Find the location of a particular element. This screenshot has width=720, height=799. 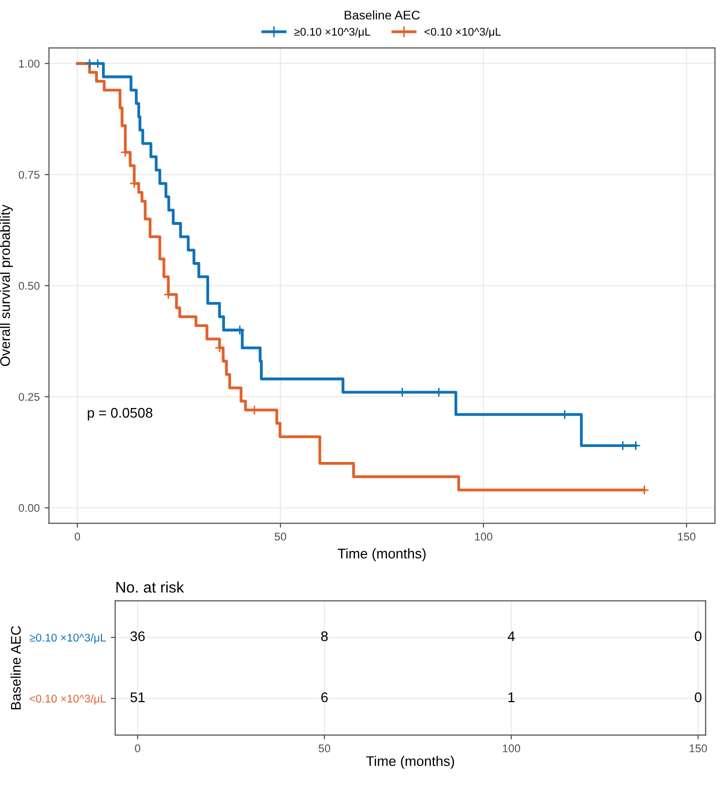

y-tick-label: 0.75 is located at coordinates (29, 174).